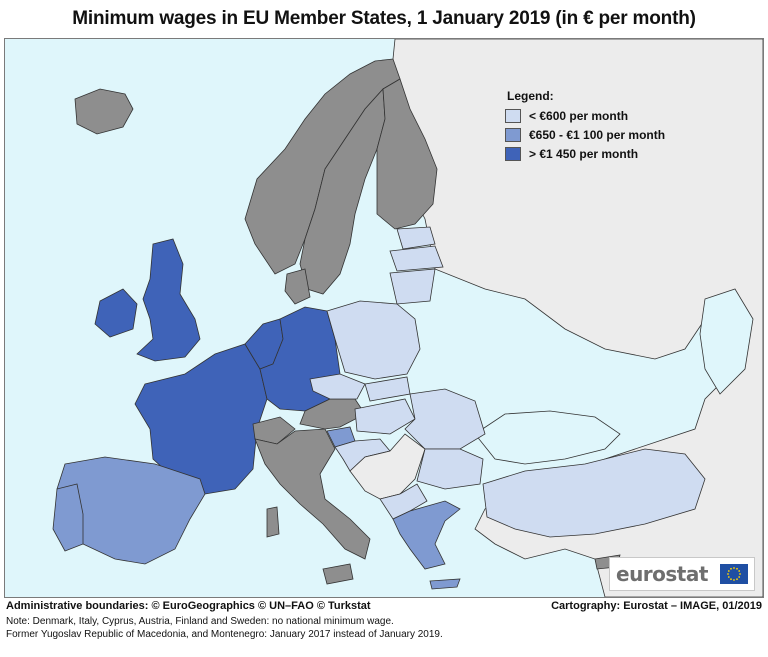  I want to click on eu-flag-icon, so click(734, 574).